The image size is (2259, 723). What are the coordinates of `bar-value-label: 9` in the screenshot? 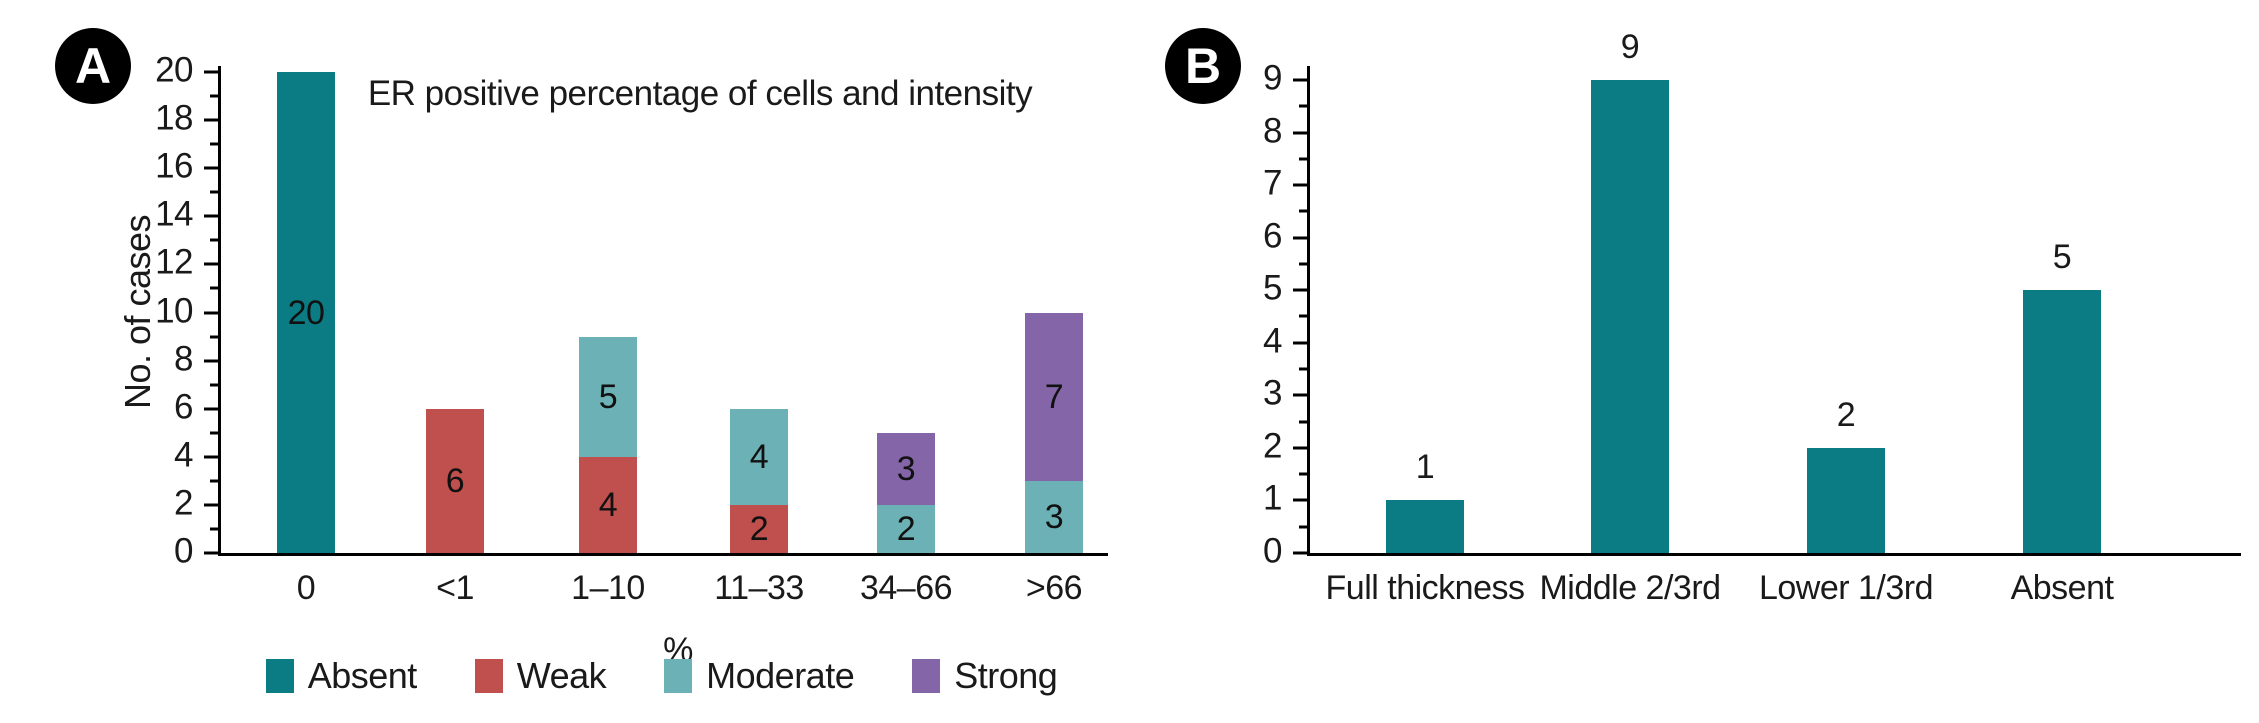 It's located at (1630, 46).